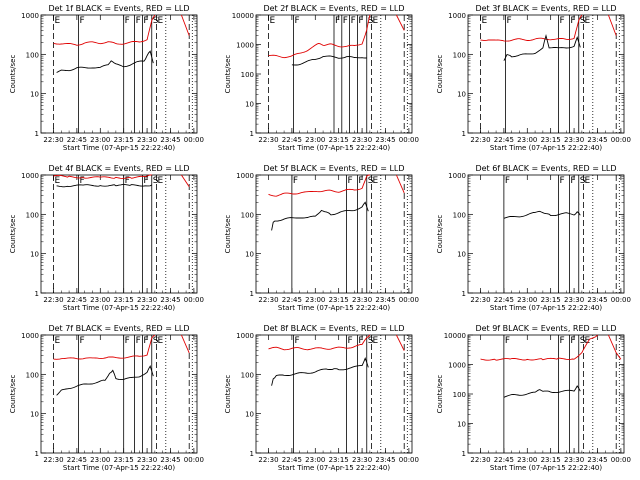  Describe the element at coordinates (118, 328) in the screenshot. I see `panel-title: Det 7f BLACK = Events, RED = LLD` at that location.